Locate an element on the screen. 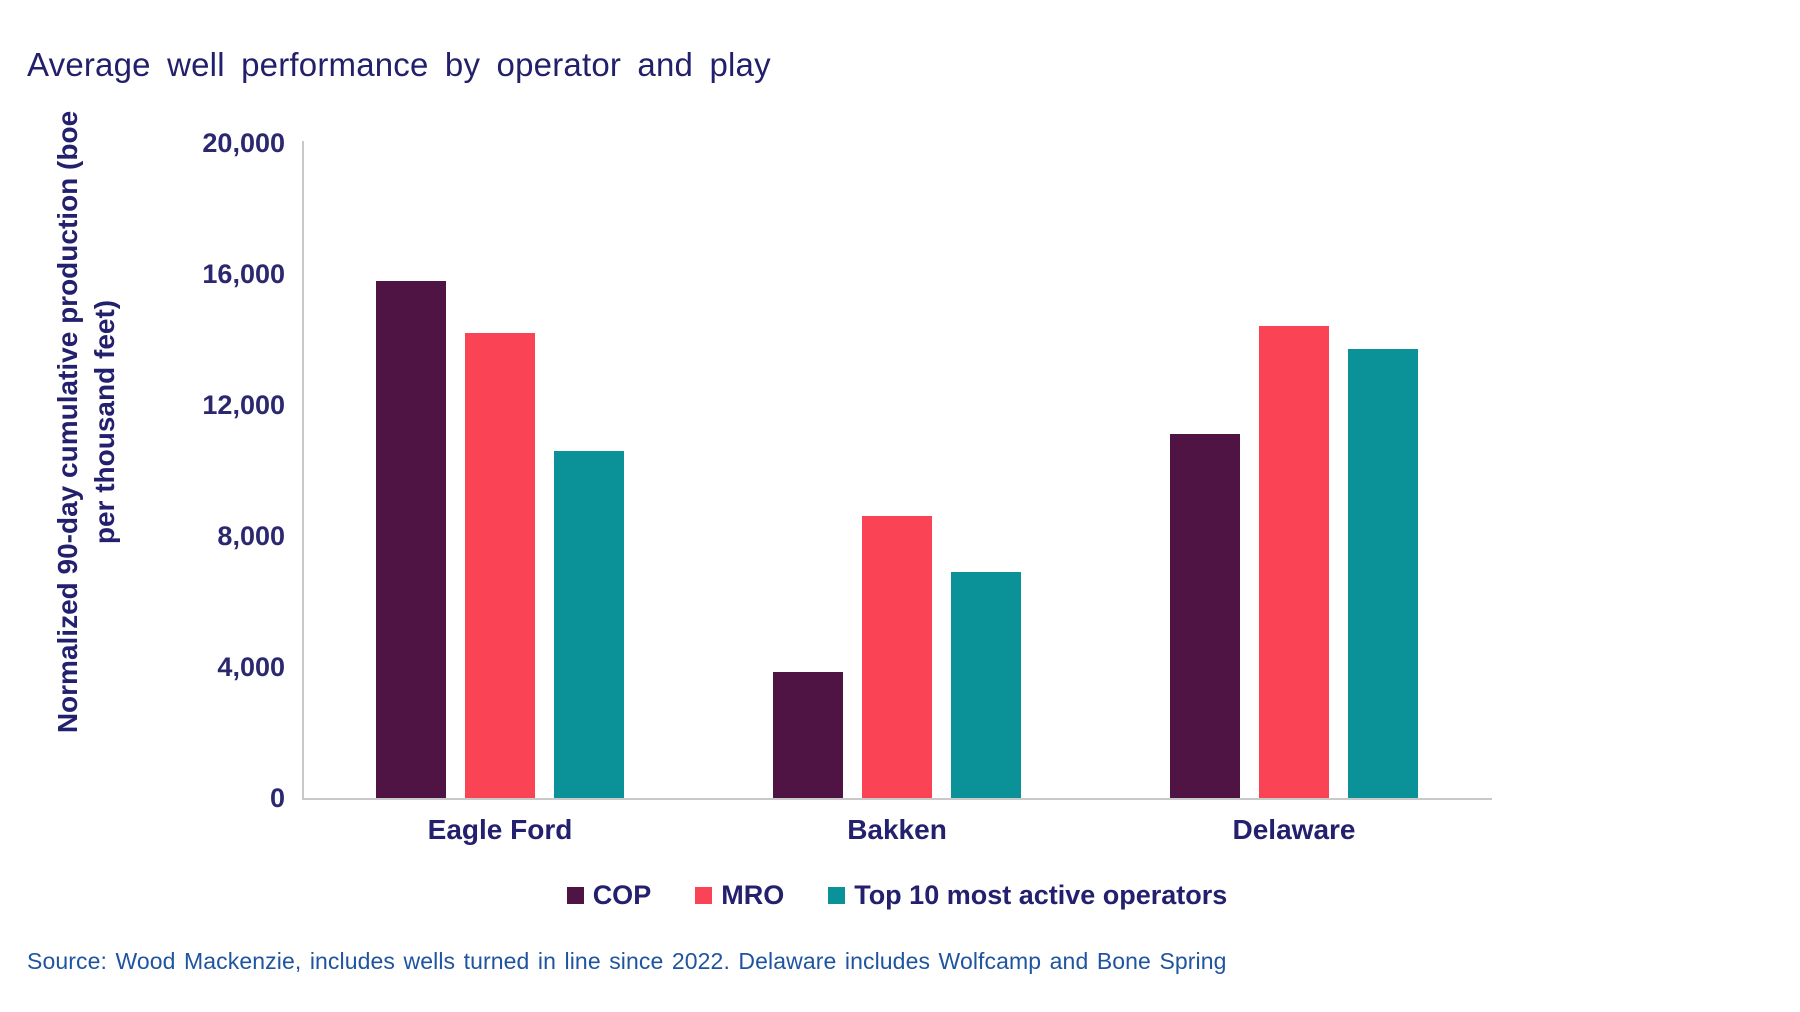 The image size is (1800, 1012). x-category-eagle-ford: Eagle Ford is located at coordinates (500, 829).